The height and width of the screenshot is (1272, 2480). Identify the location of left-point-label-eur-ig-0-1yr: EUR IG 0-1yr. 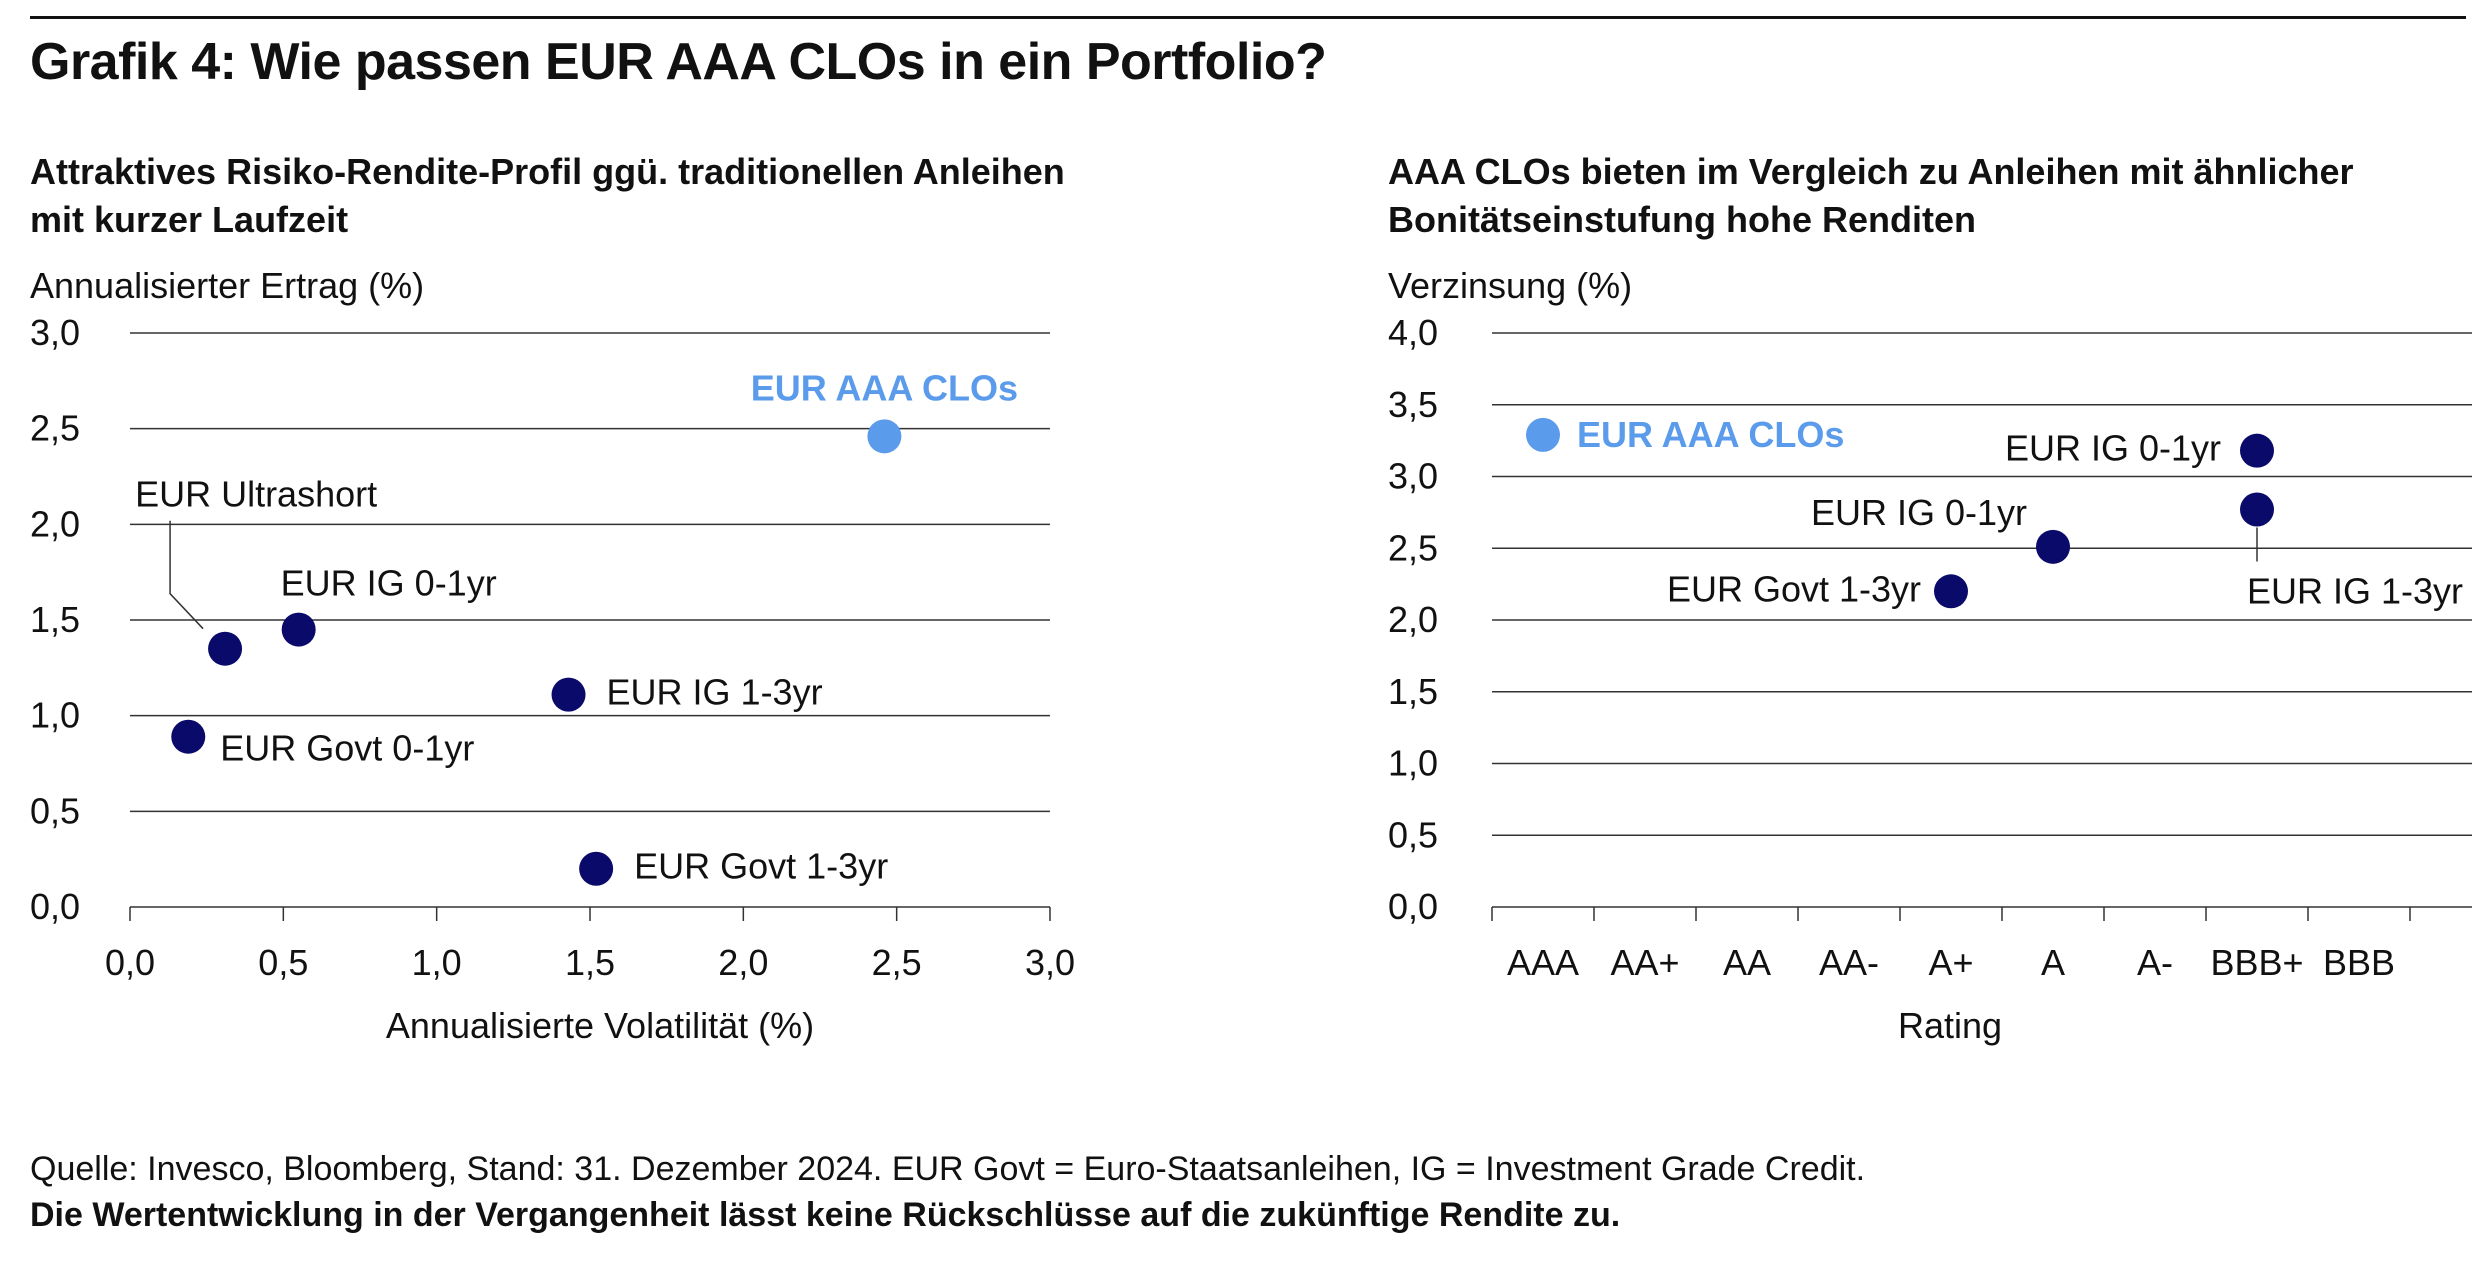
(389, 583).